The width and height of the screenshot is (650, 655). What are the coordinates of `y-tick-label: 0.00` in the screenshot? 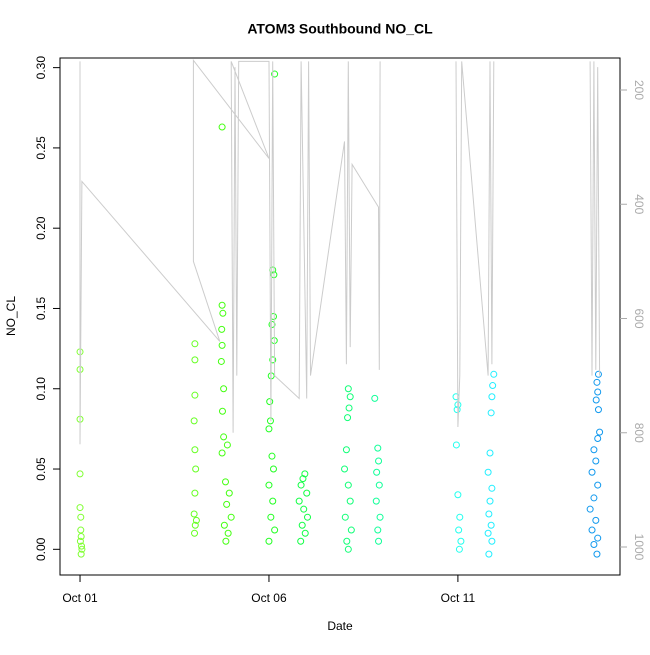 It's located at (41, 549).